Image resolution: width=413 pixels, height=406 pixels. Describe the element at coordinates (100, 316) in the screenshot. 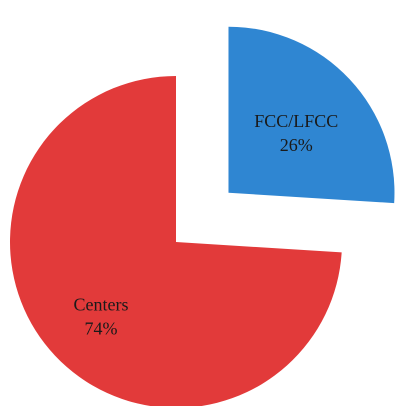

I see `pie-label-centers: Centers 74%` at that location.